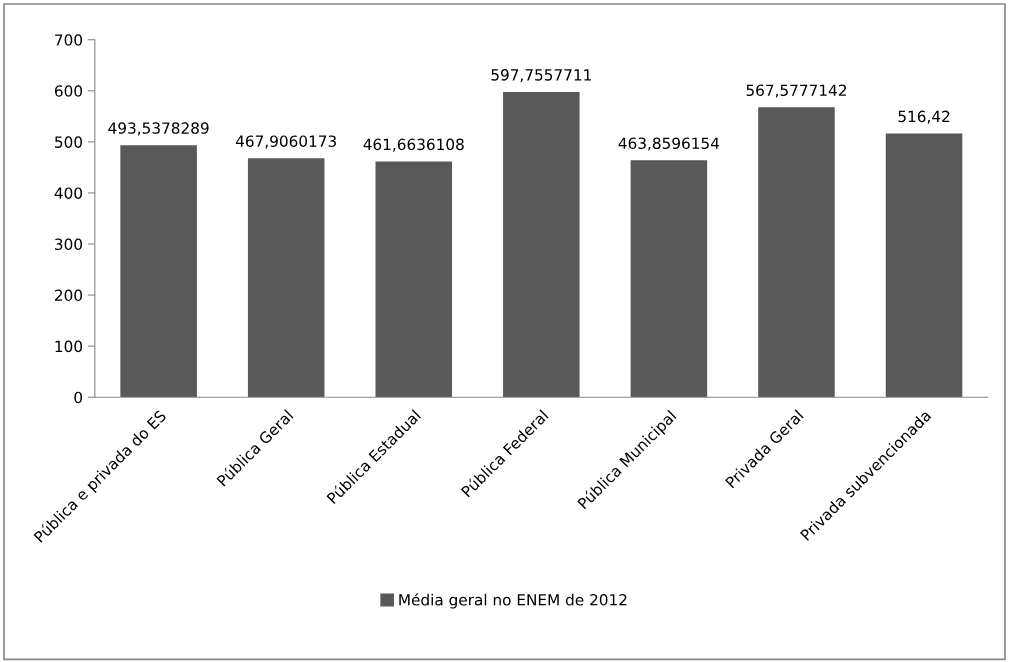  What do you see at coordinates (413, 145) in the screenshot?
I see `data-label: 461,6636108` at bounding box center [413, 145].